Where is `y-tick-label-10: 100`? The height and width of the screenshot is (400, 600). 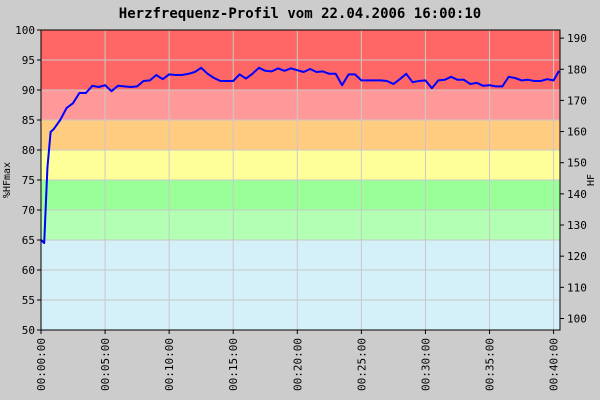 y-tick-label-10: 100 is located at coordinates (25, 30).